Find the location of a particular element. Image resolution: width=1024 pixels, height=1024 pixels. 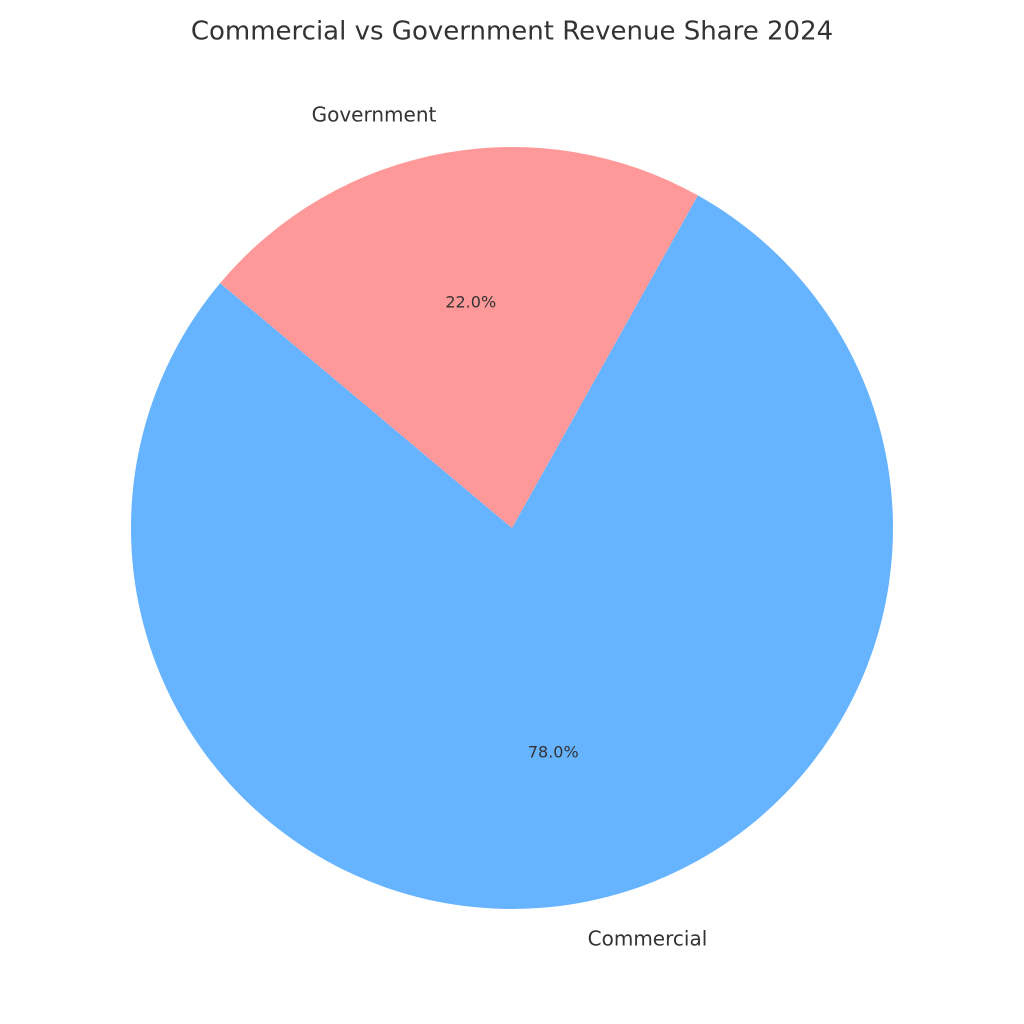

value-label: 22.0% is located at coordinates (470, 302).